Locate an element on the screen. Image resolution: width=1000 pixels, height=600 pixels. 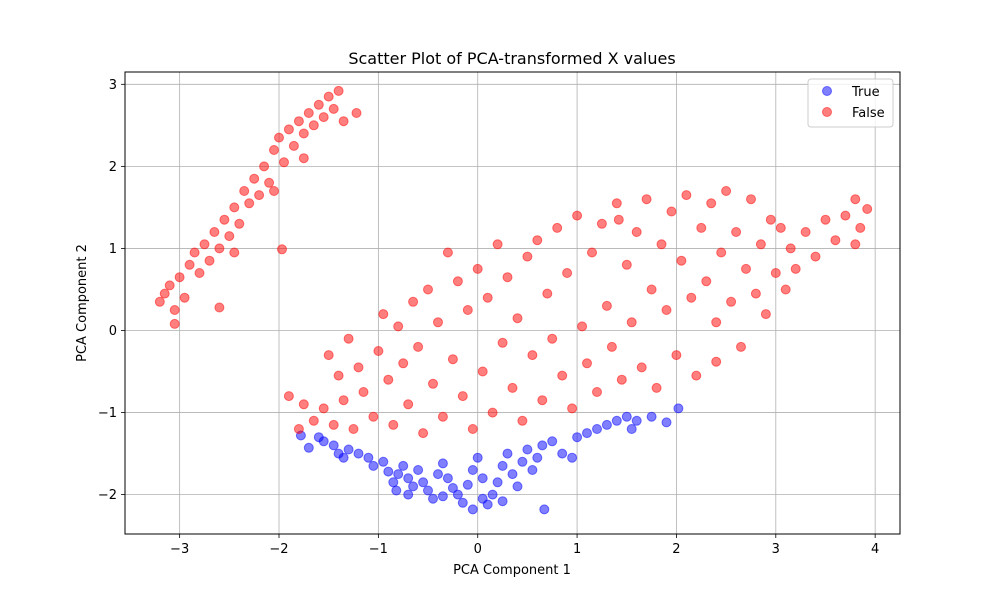
x-tick-label: −2 is located at coordinates (278, 549).